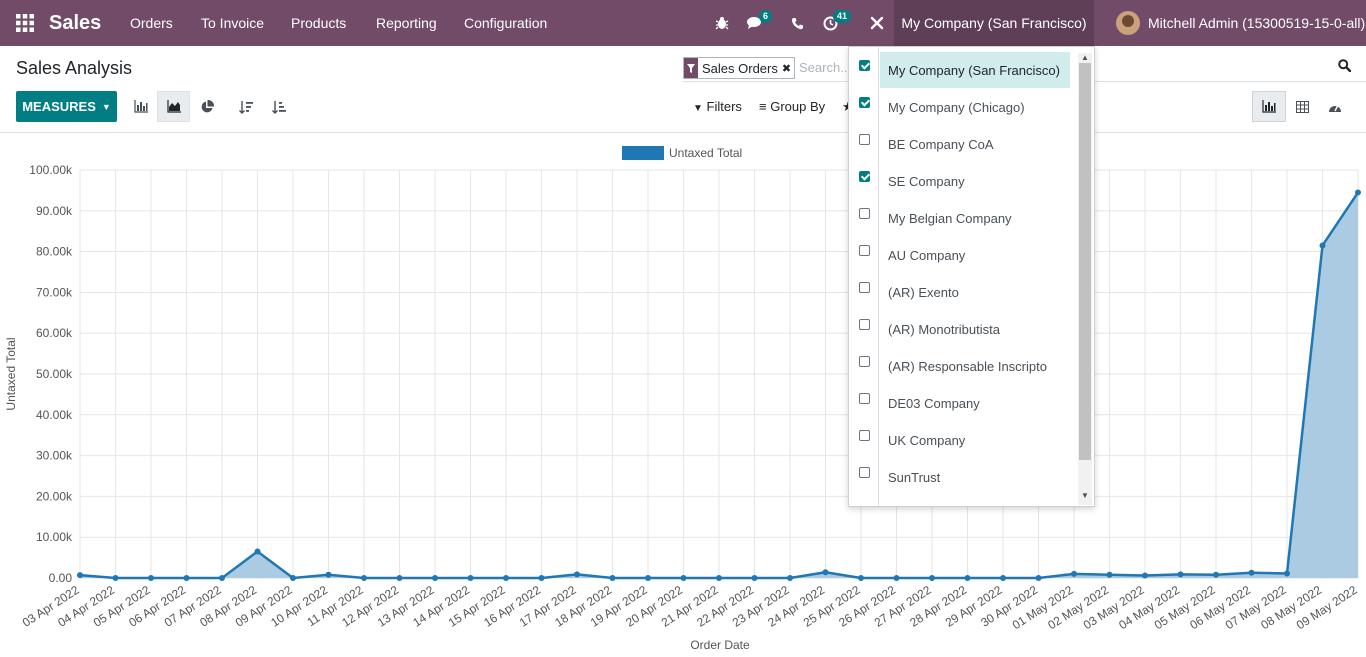 Image resolution: width=1366 pixels, height=657 pixels. What do you see at coordinates (319, 23) in the screenshot?
I see `menu-products: Products` at bounding box center [319, 23].